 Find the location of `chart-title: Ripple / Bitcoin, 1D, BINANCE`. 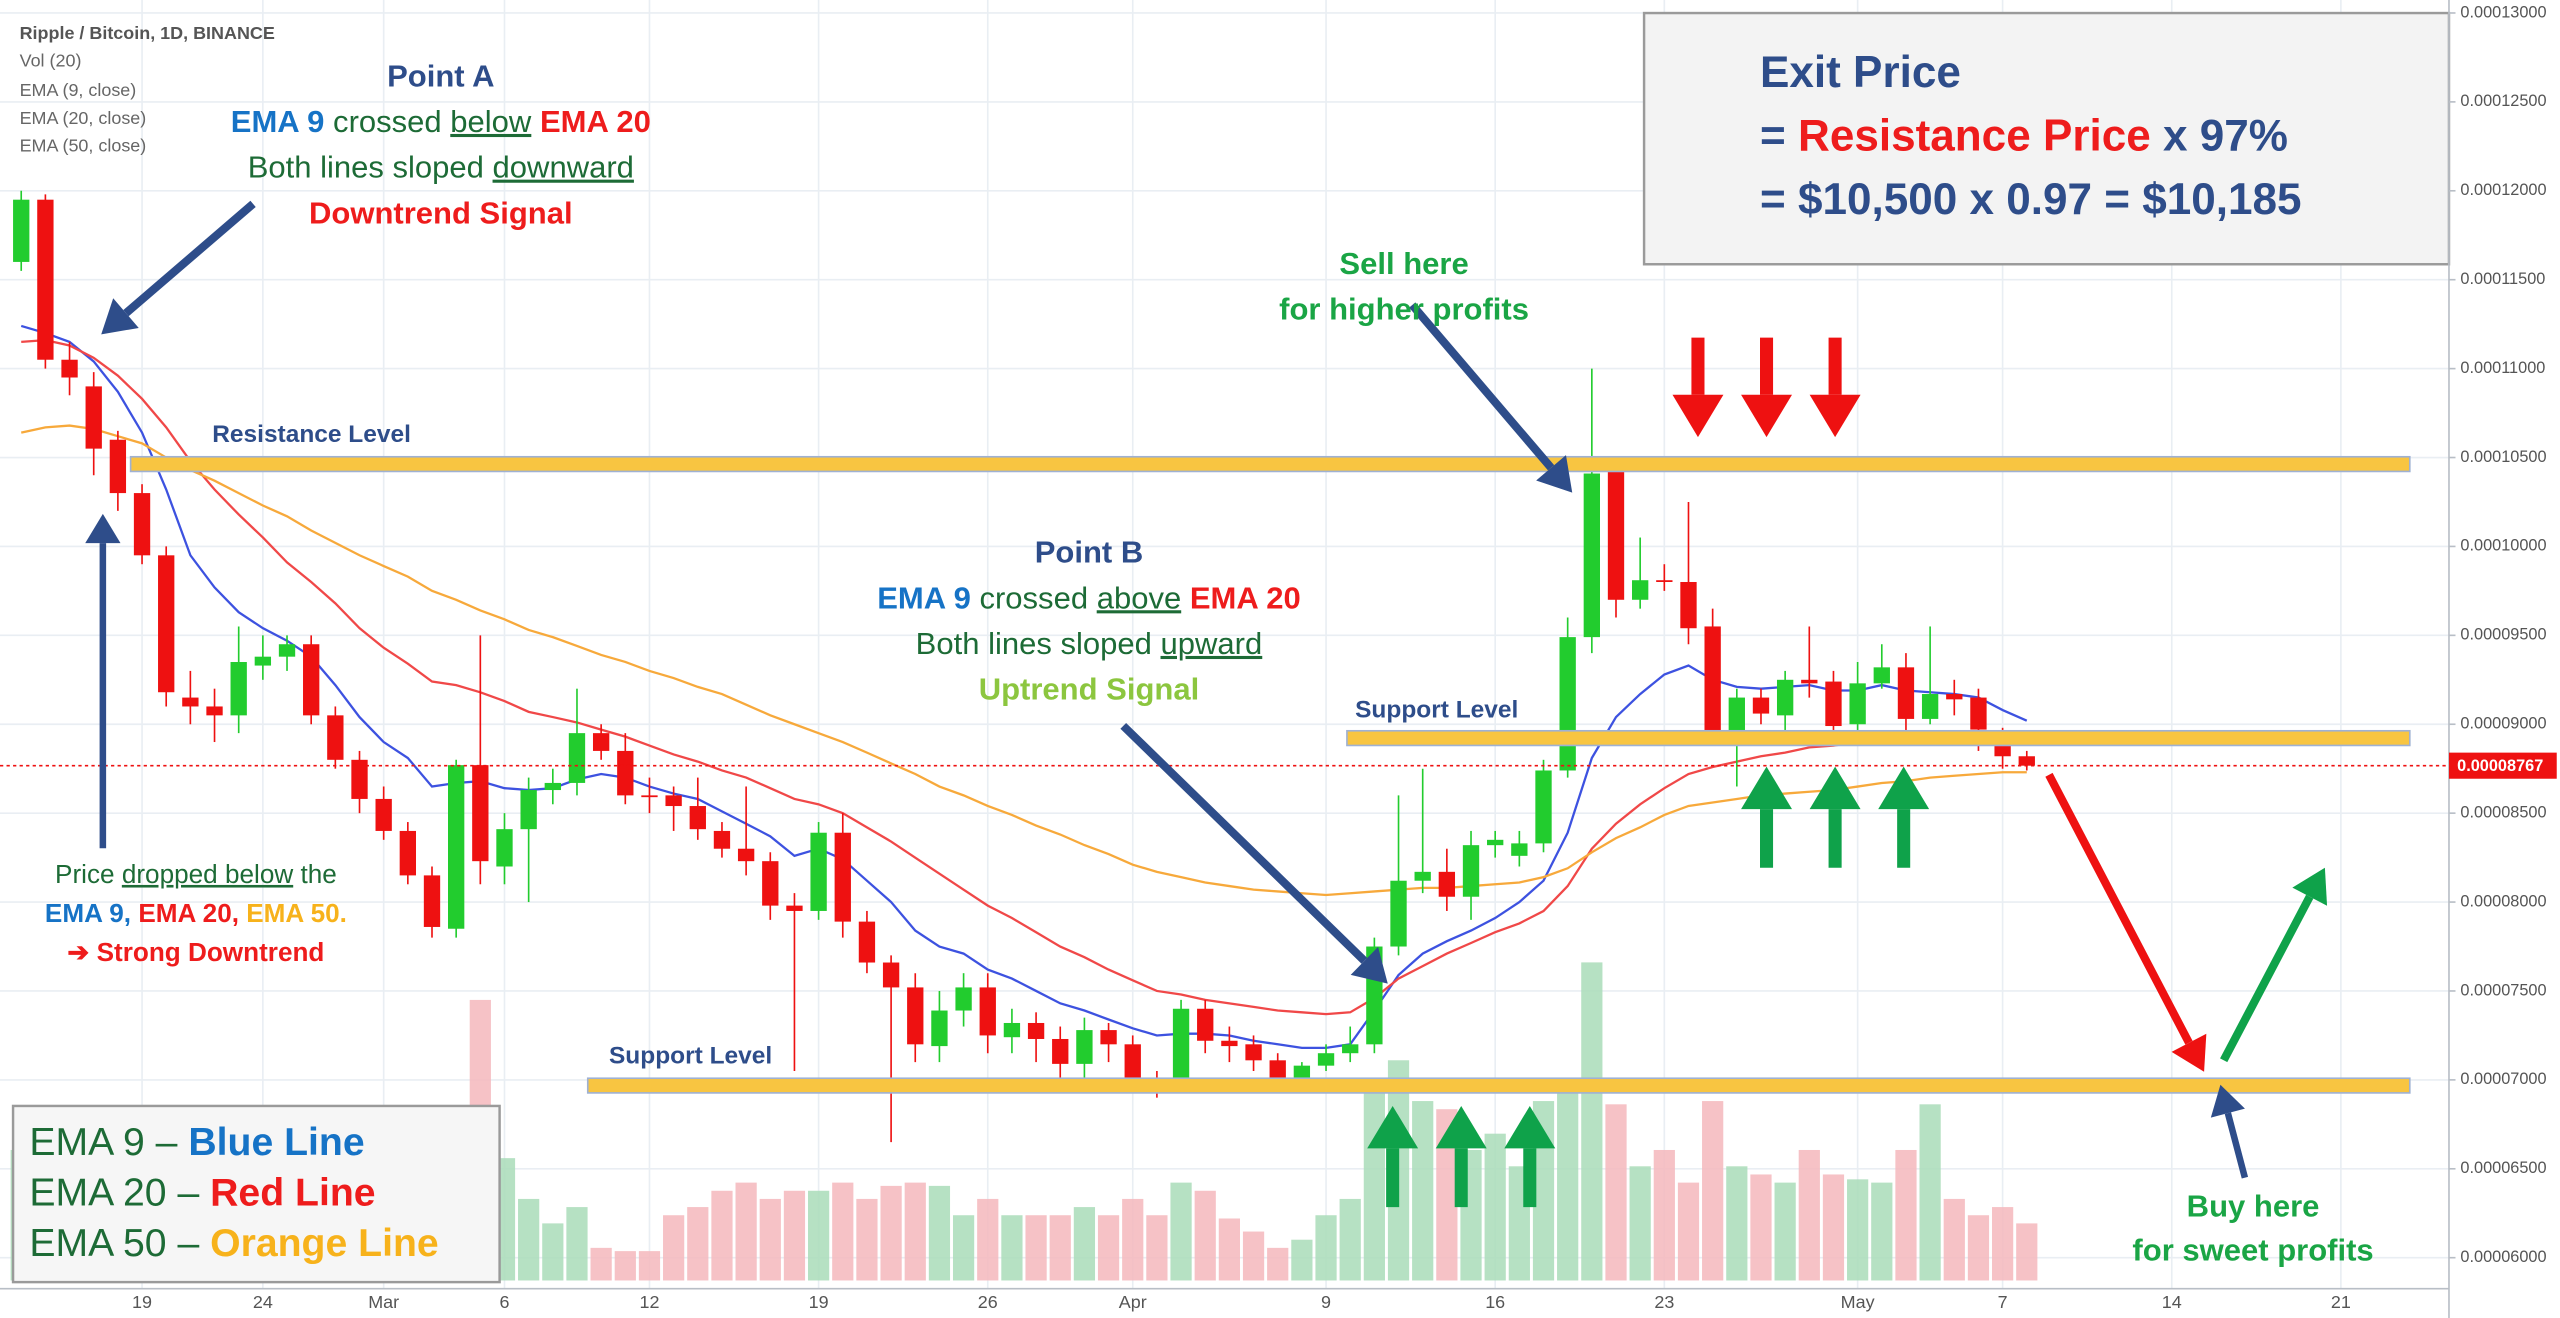

chart-title: Ripple / Bitcoin, 1D, BINANCE is located at coordinates (147, 33).